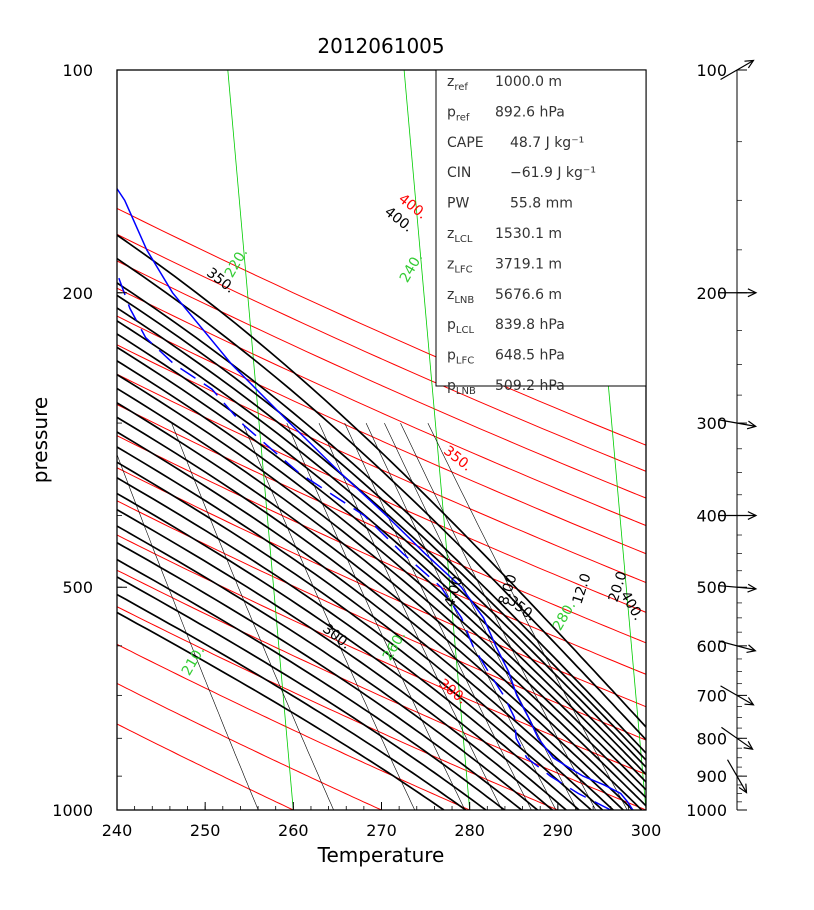 The image size is (814, 910). What do you see at coordinates (547, 143) in the screenshot?
I see `table-row-value: 48.7 J kg⁻¹` at bounding box center [547, 143].